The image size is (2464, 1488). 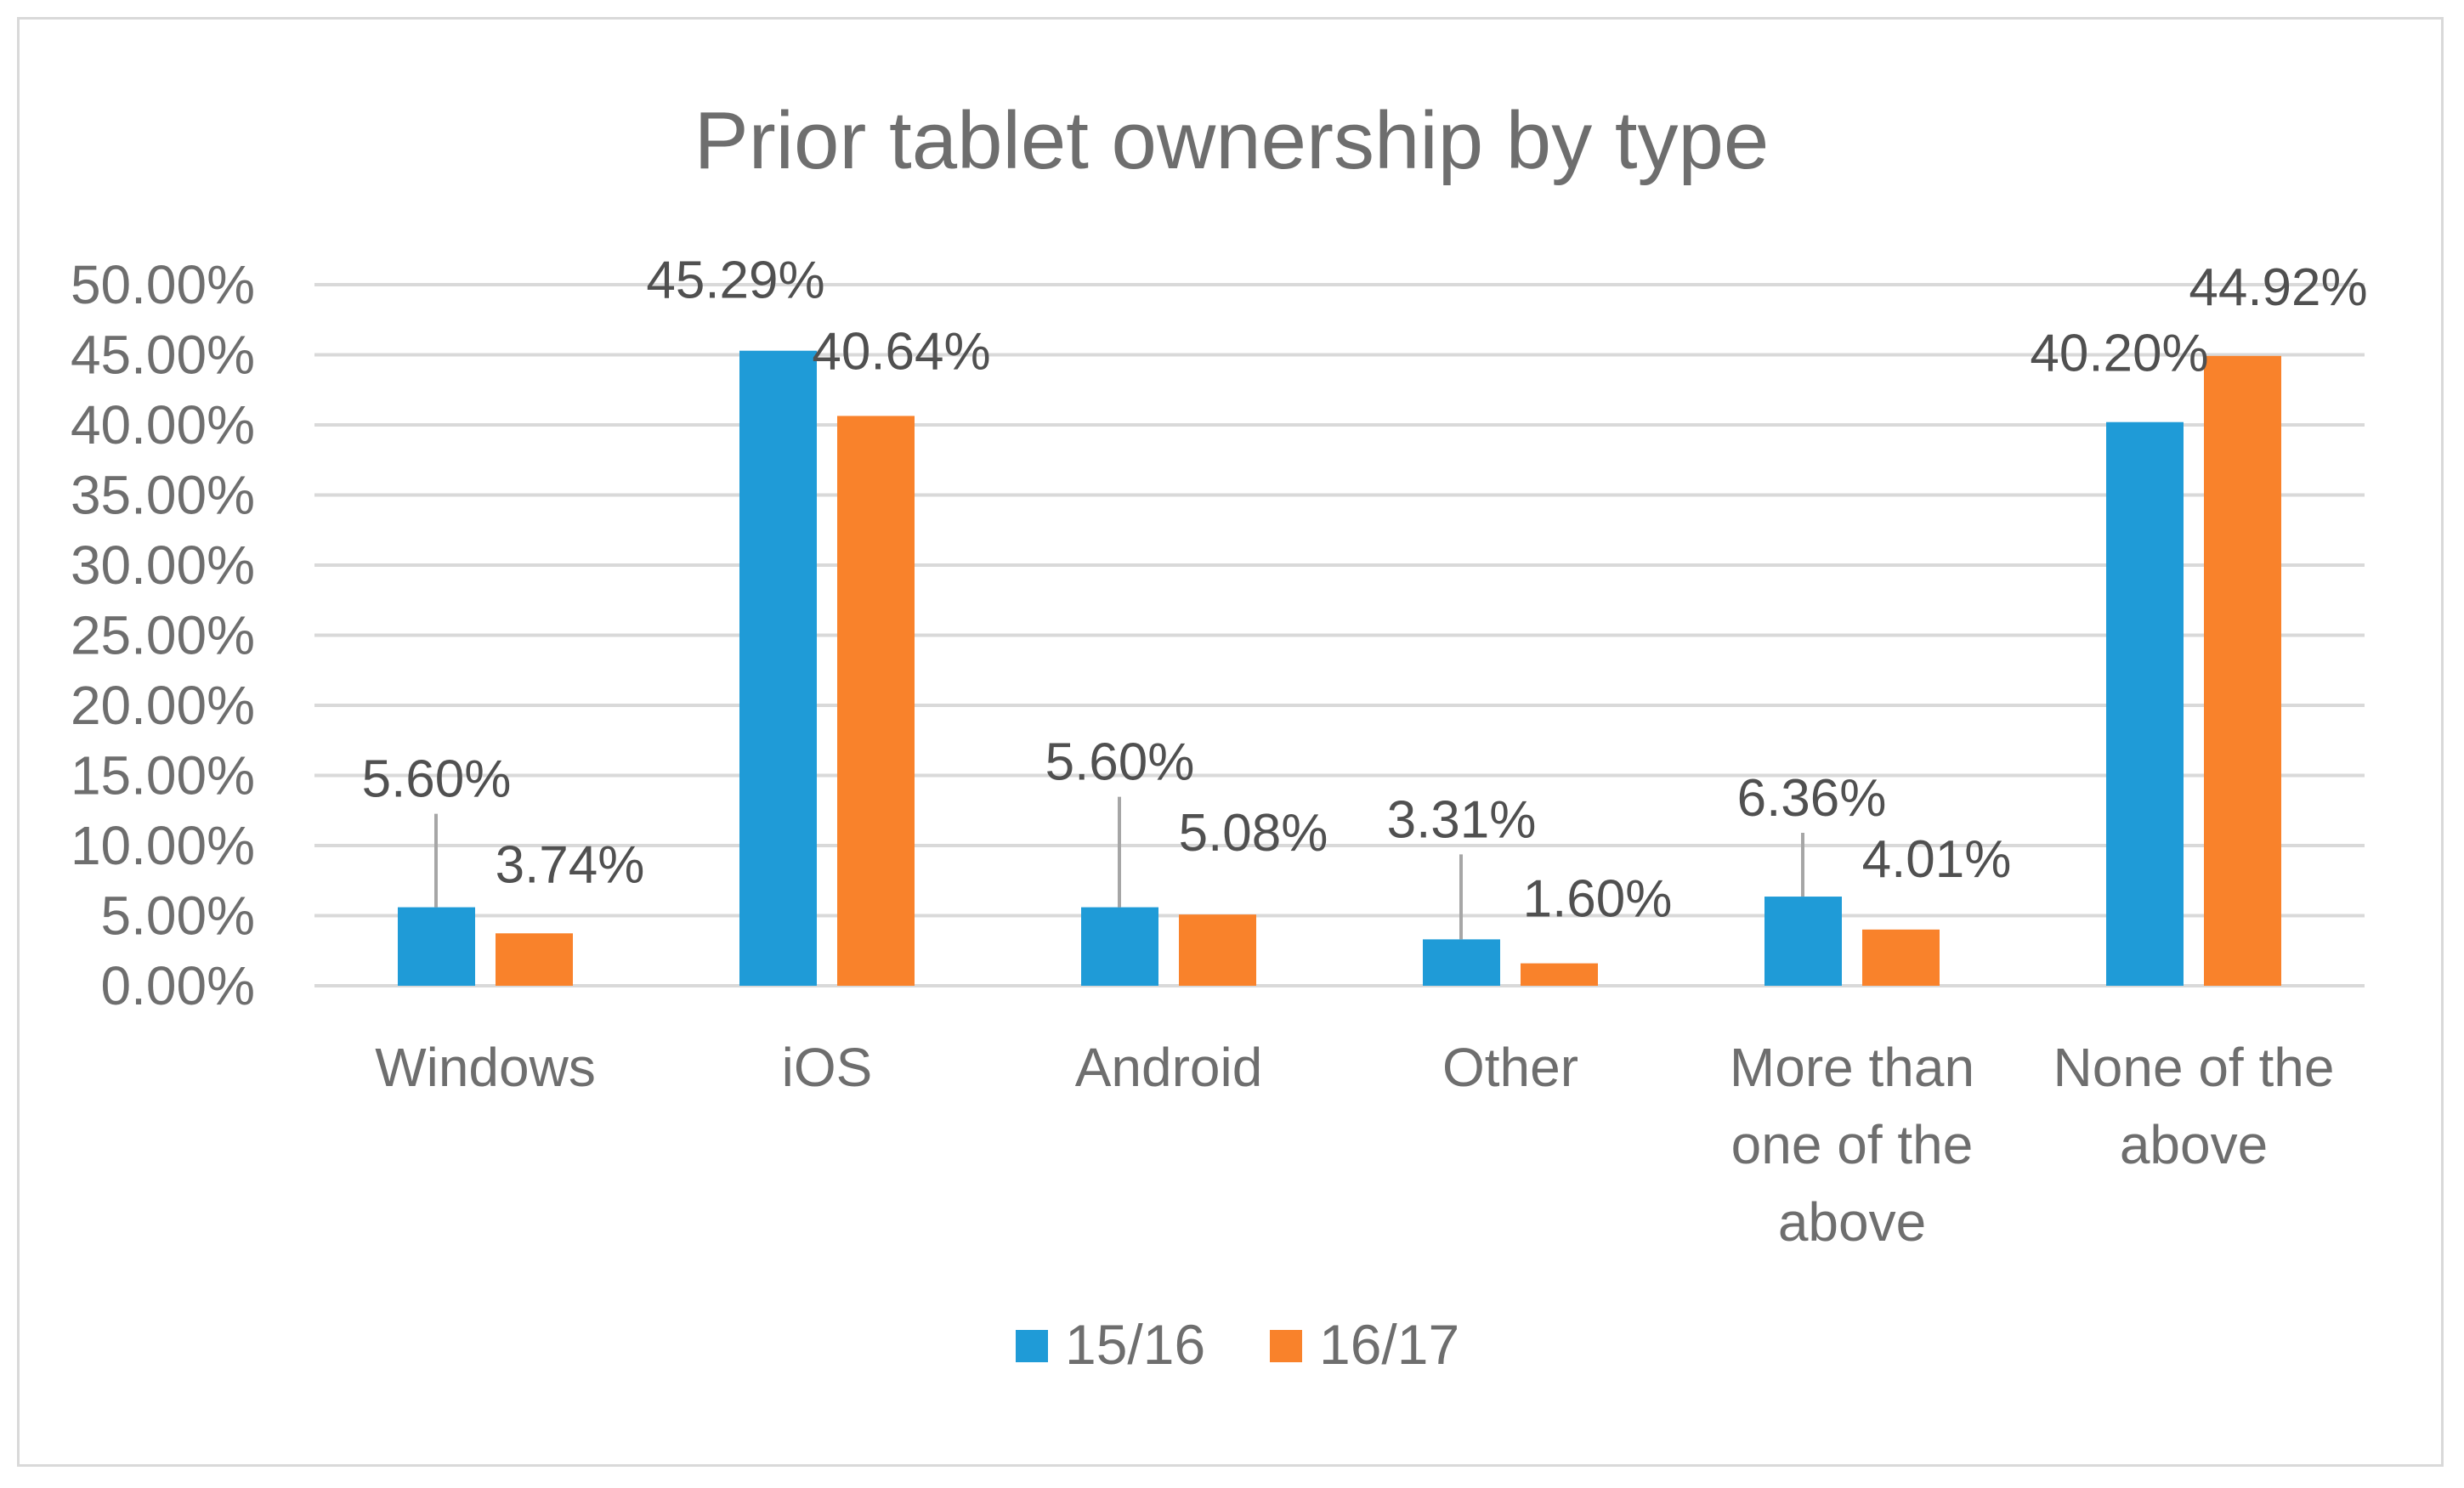 I want to click on data-label: 45.29%, so click(x=735, y=281).